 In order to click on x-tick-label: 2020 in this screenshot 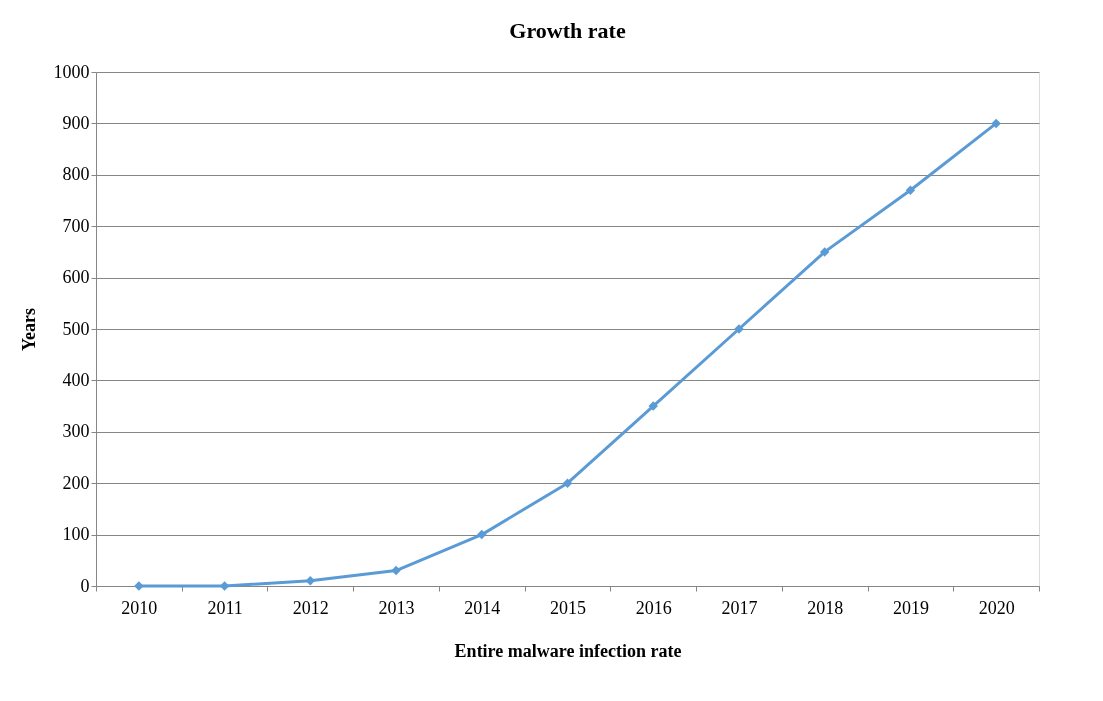, I will do `click(996, 607)`.